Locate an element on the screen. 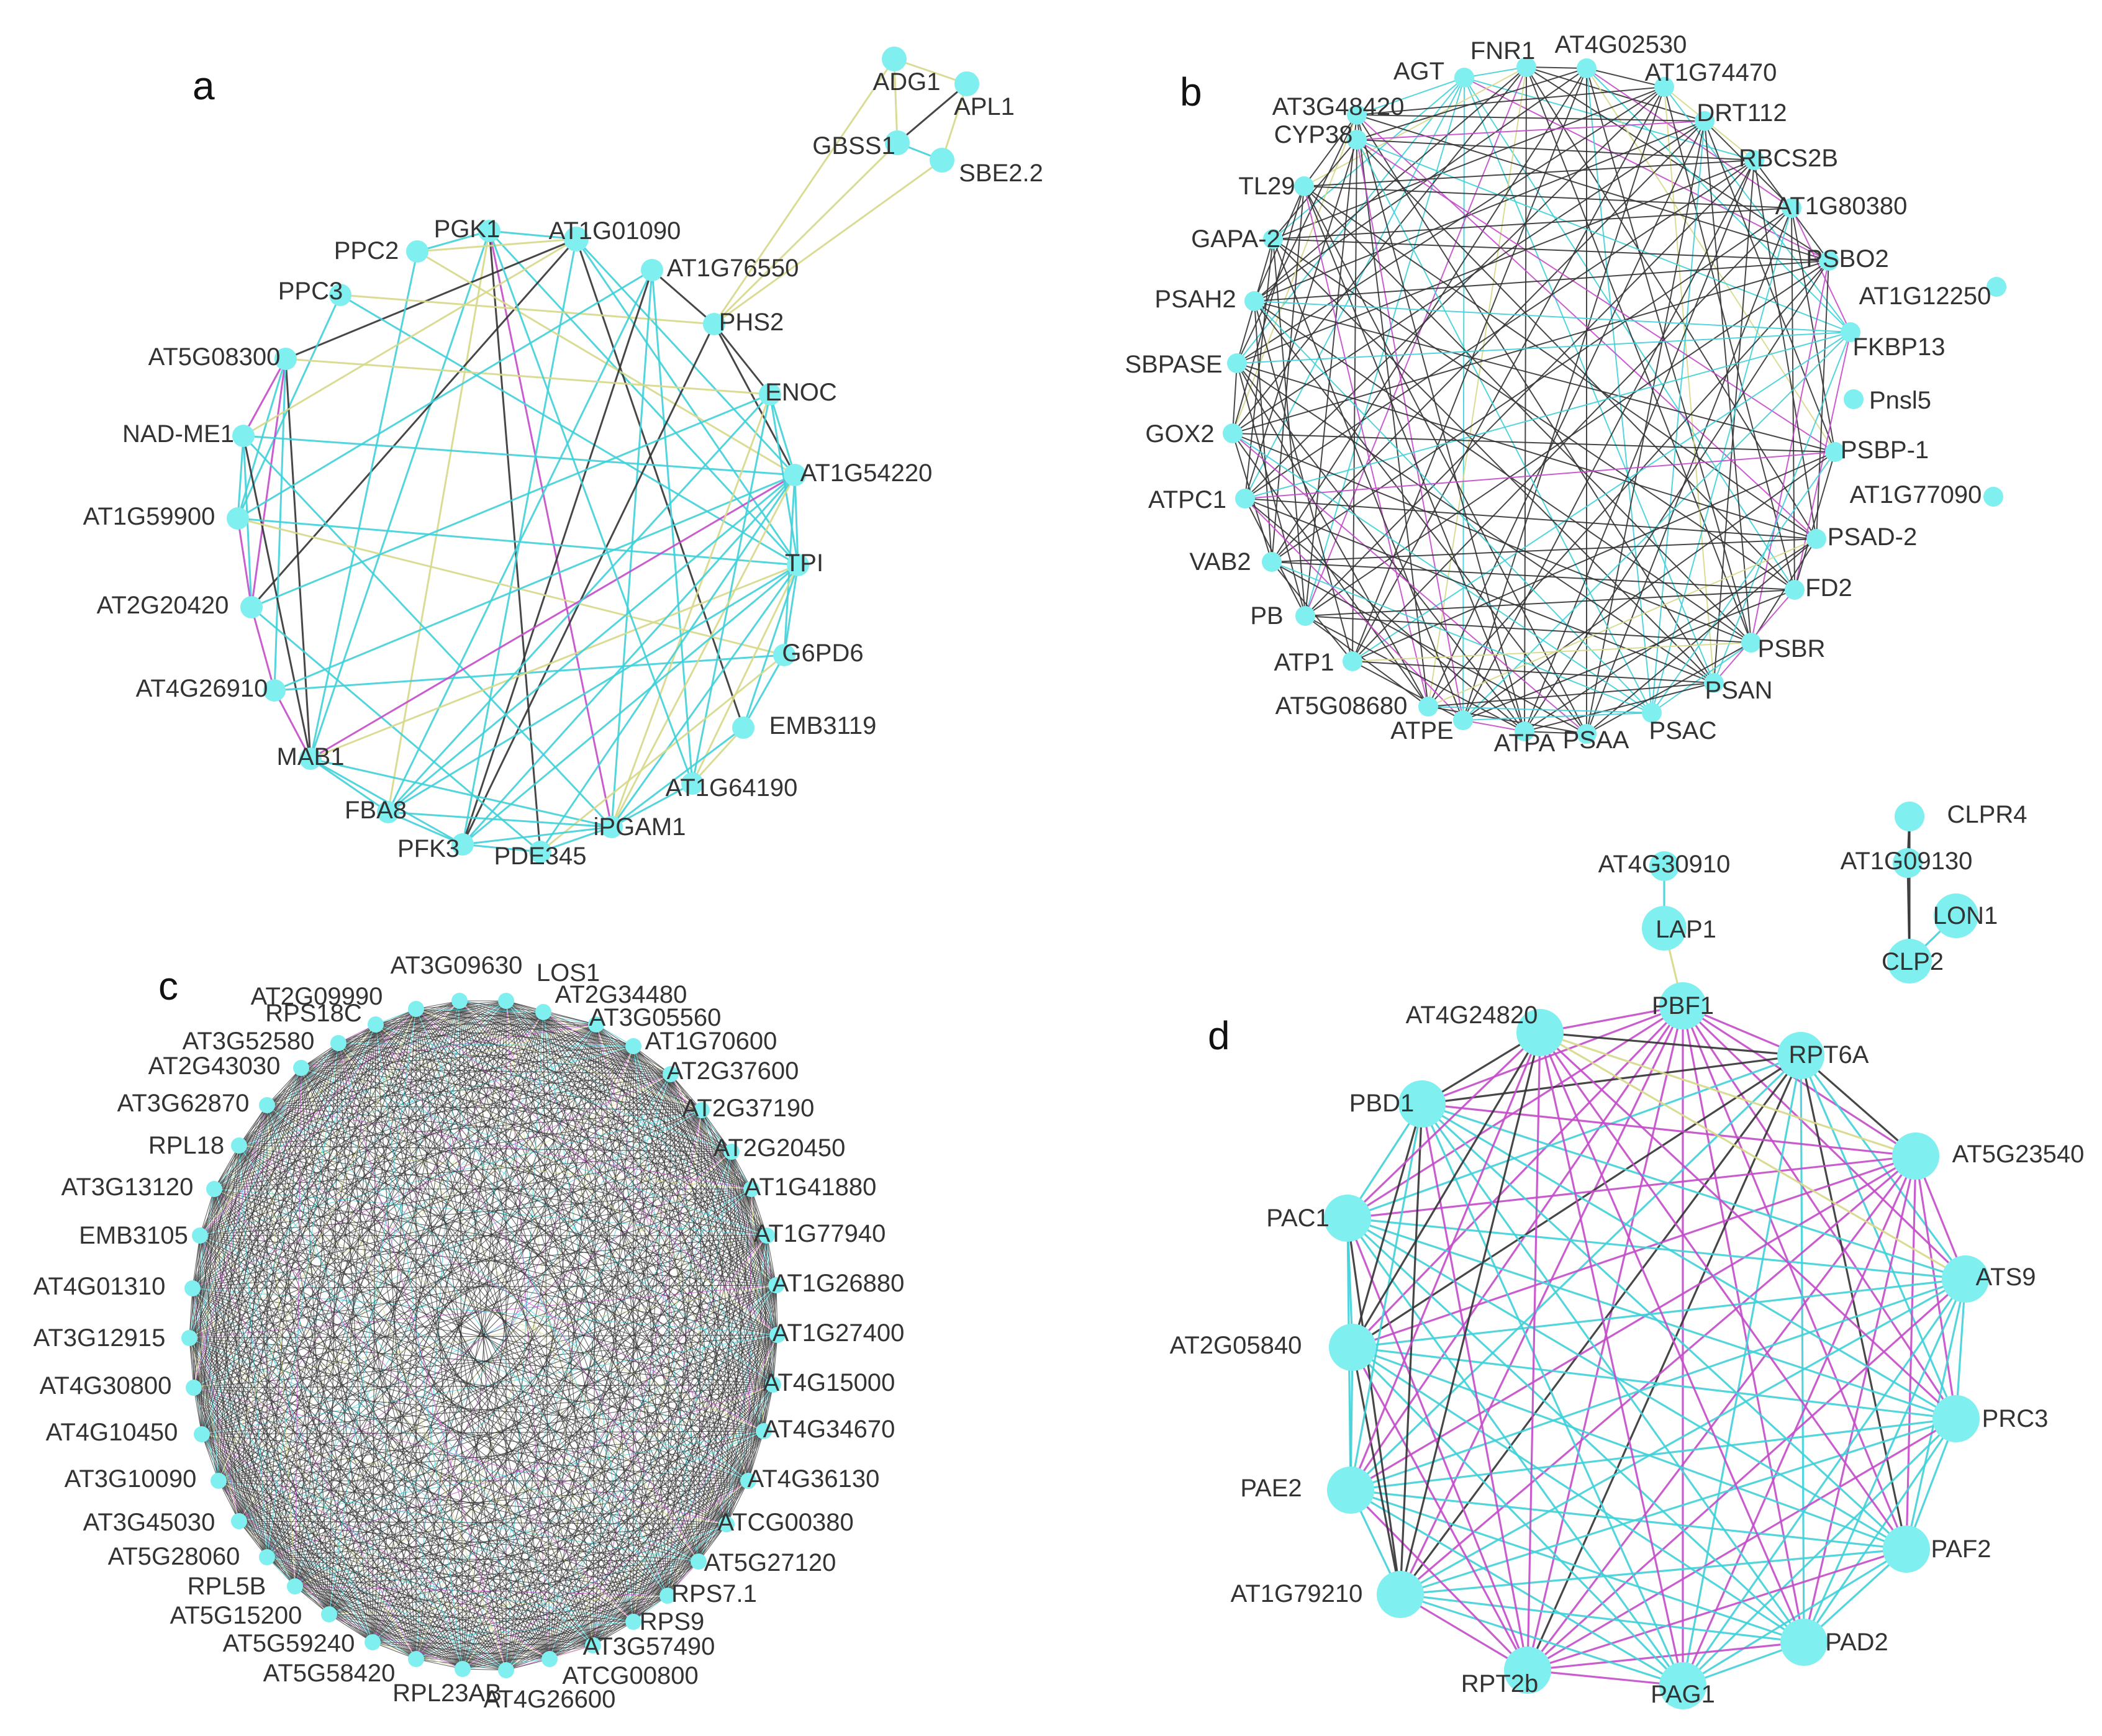 This screenshot has height=1736, width=2102. edge-at5g15200-at3g12915 is located at coordinates (259, 1476).